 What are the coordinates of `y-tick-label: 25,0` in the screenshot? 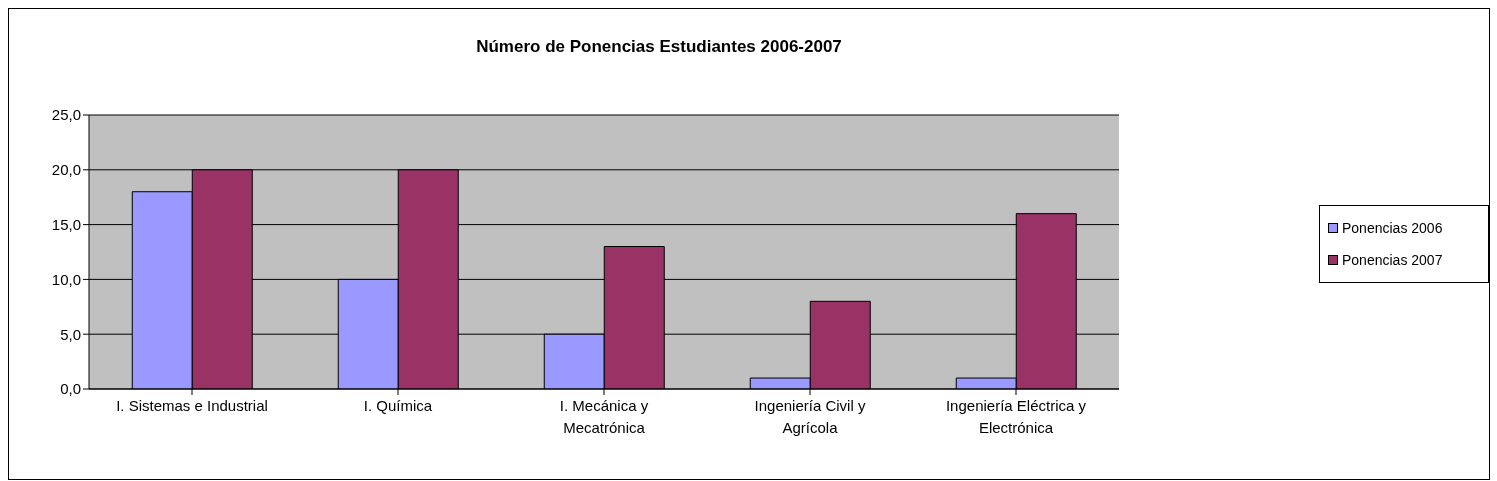 It's located at (66, 115).